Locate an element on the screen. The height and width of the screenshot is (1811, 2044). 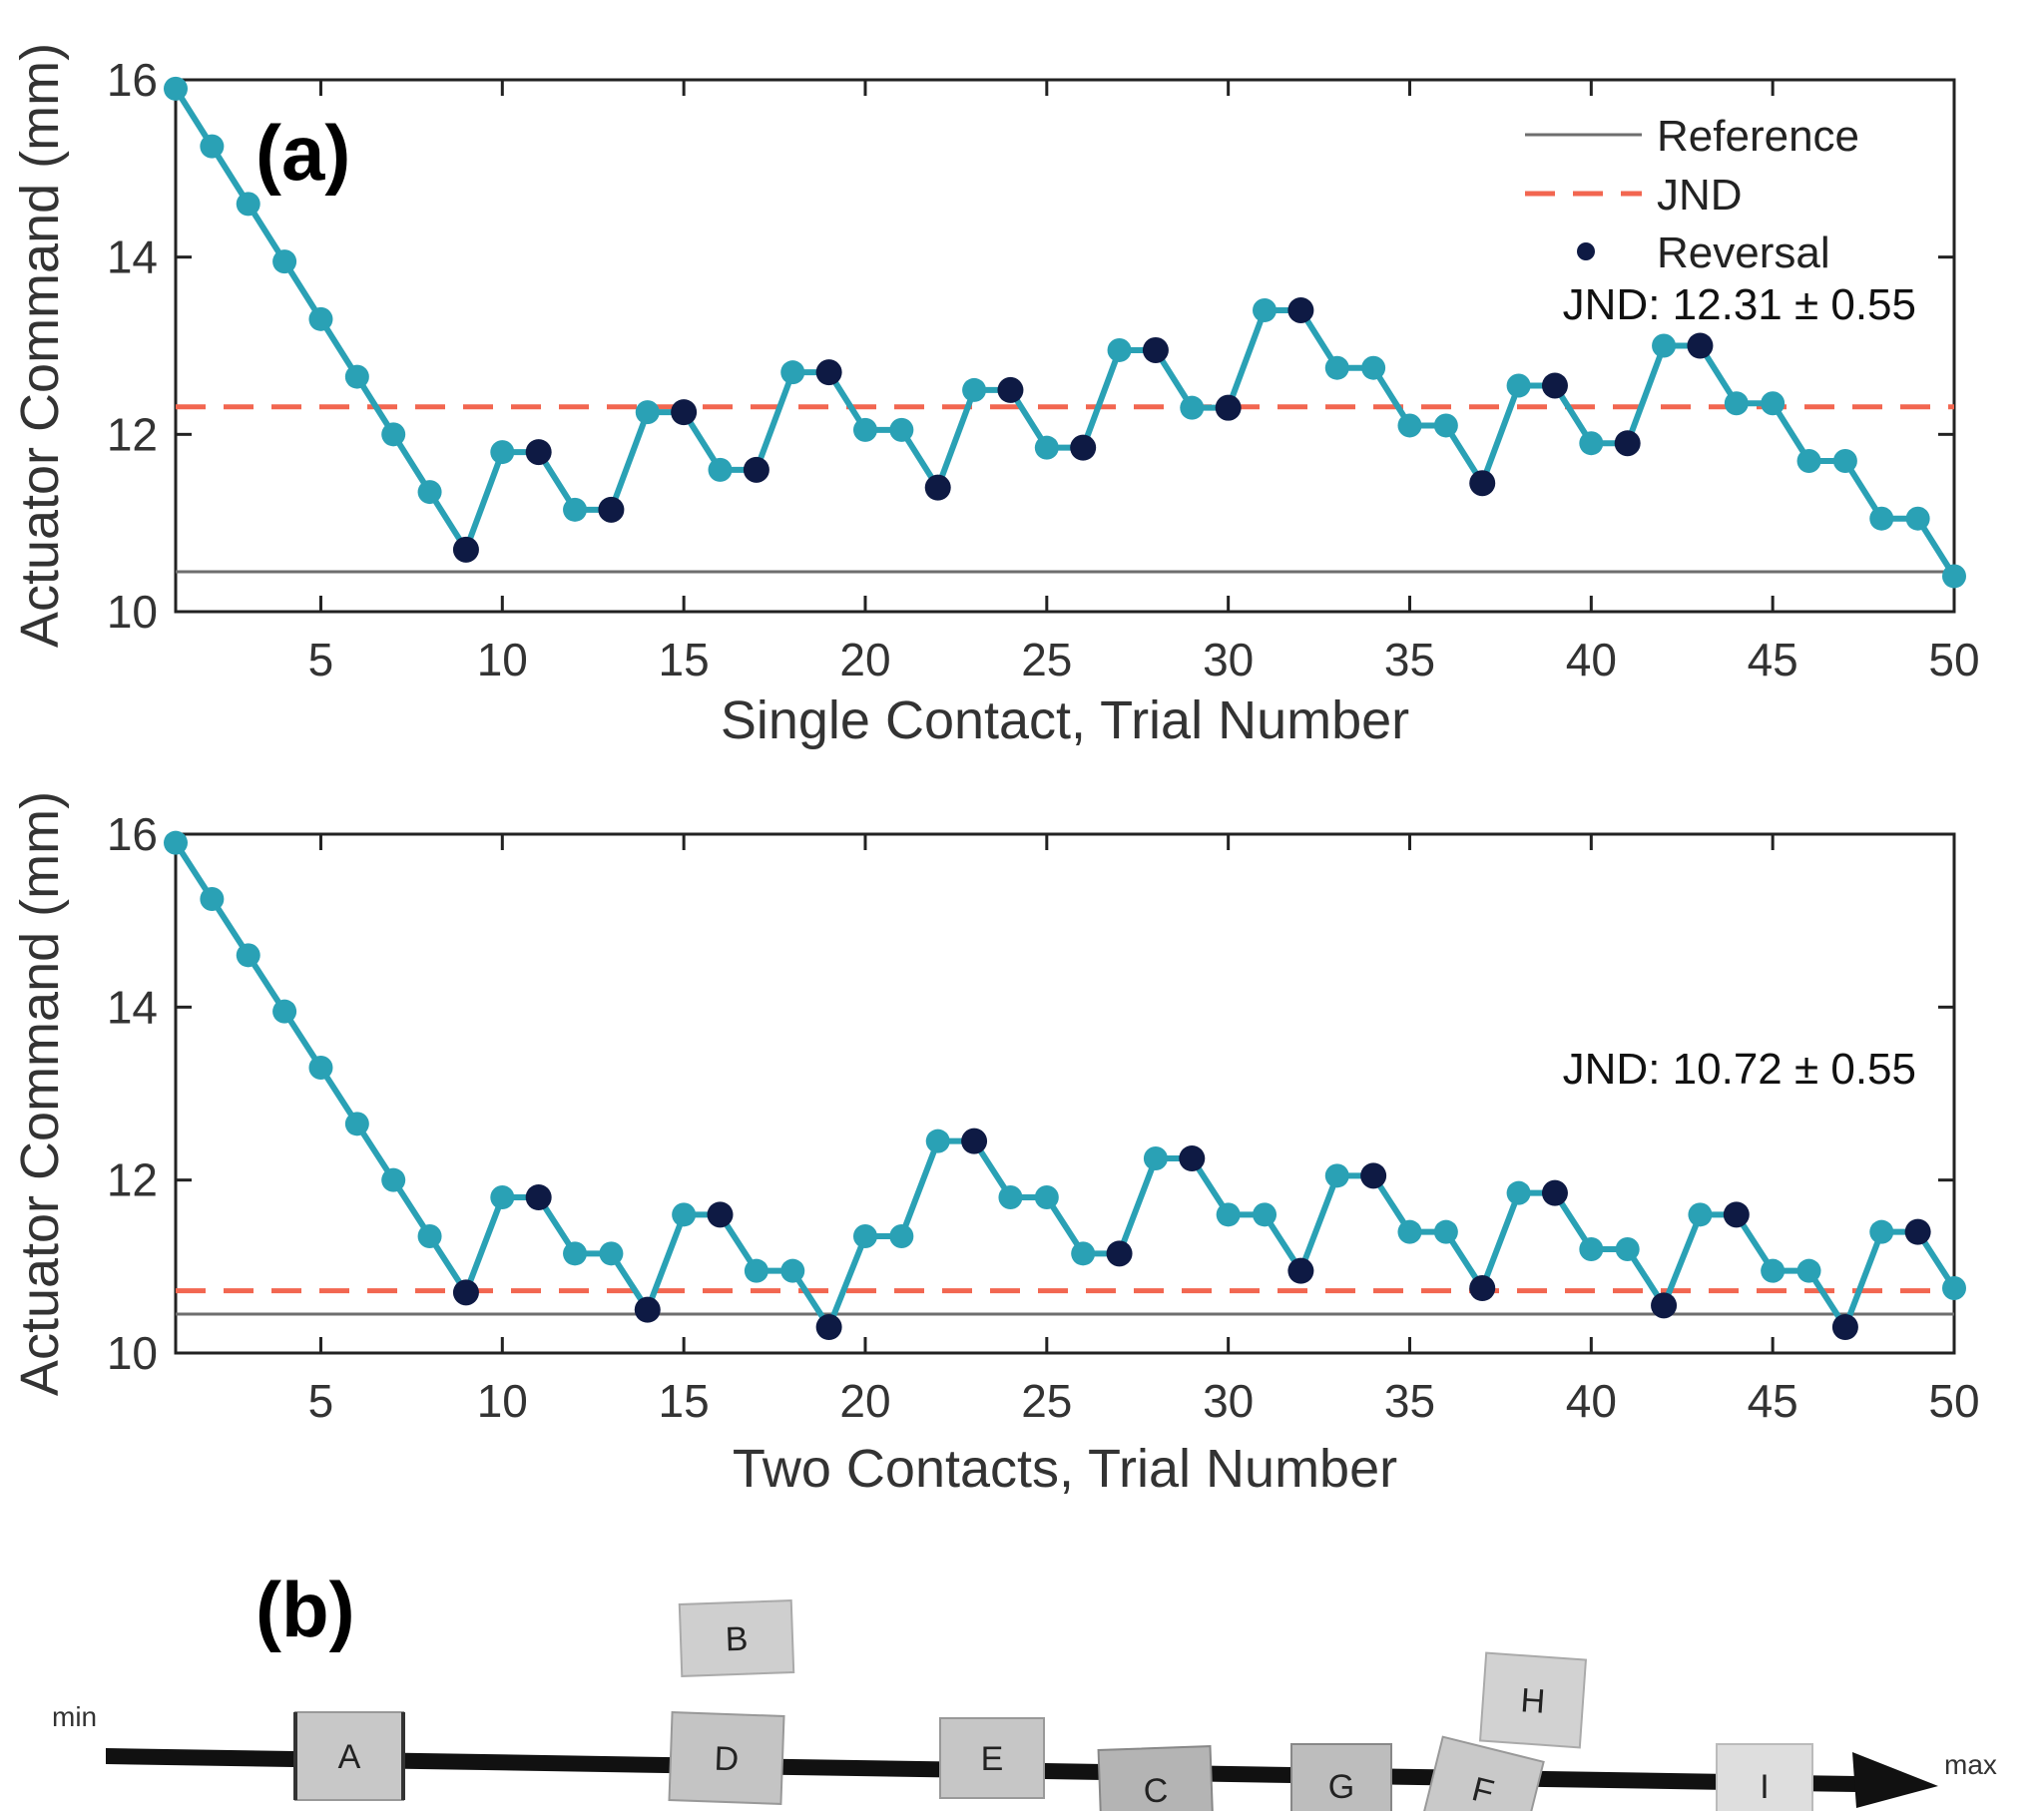
card-i: I is located at coordinates (1764, 1777).